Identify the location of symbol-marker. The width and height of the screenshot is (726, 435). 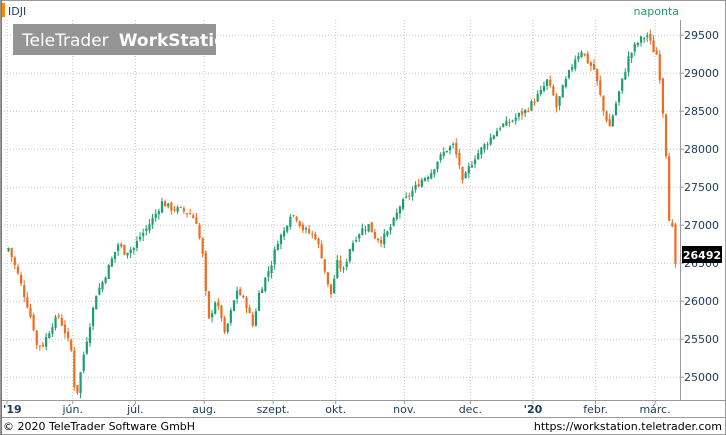
(3, 10).